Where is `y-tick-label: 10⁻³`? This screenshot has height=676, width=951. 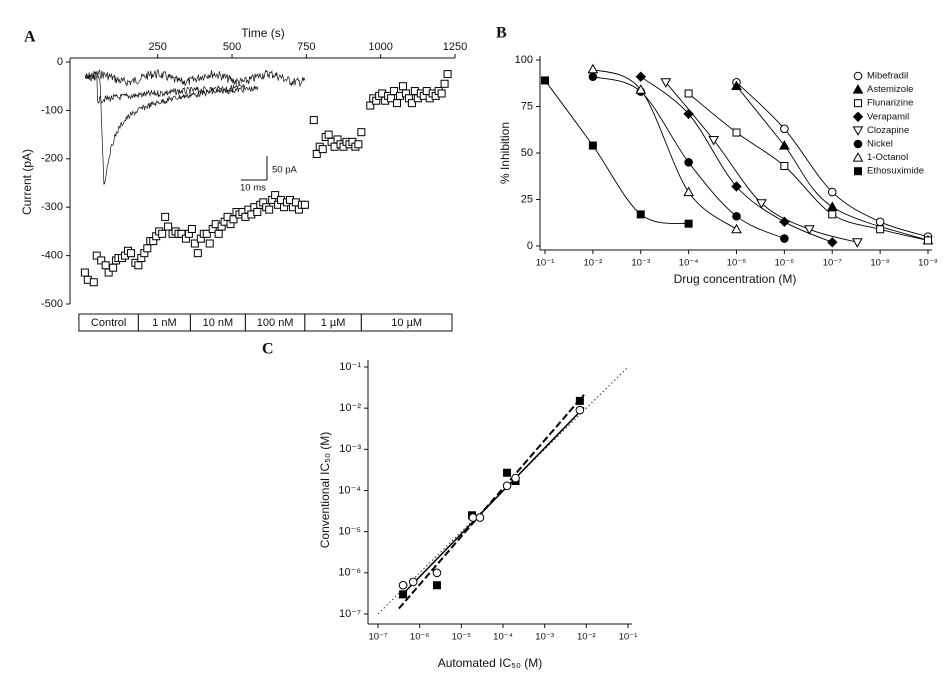 y-tick-label: 10⁻³ is located at coordinates (350, 449).